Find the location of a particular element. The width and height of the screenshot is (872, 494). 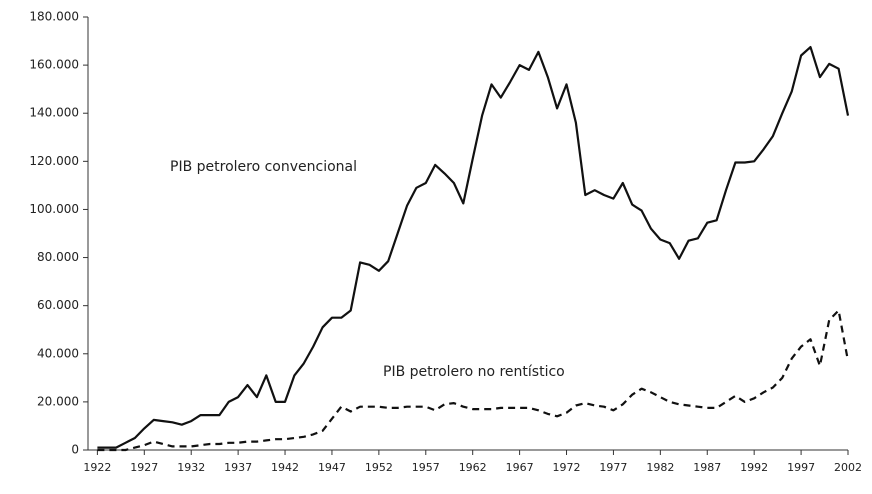

x-tick-label: 1982 is located at coordinates (660, 467).